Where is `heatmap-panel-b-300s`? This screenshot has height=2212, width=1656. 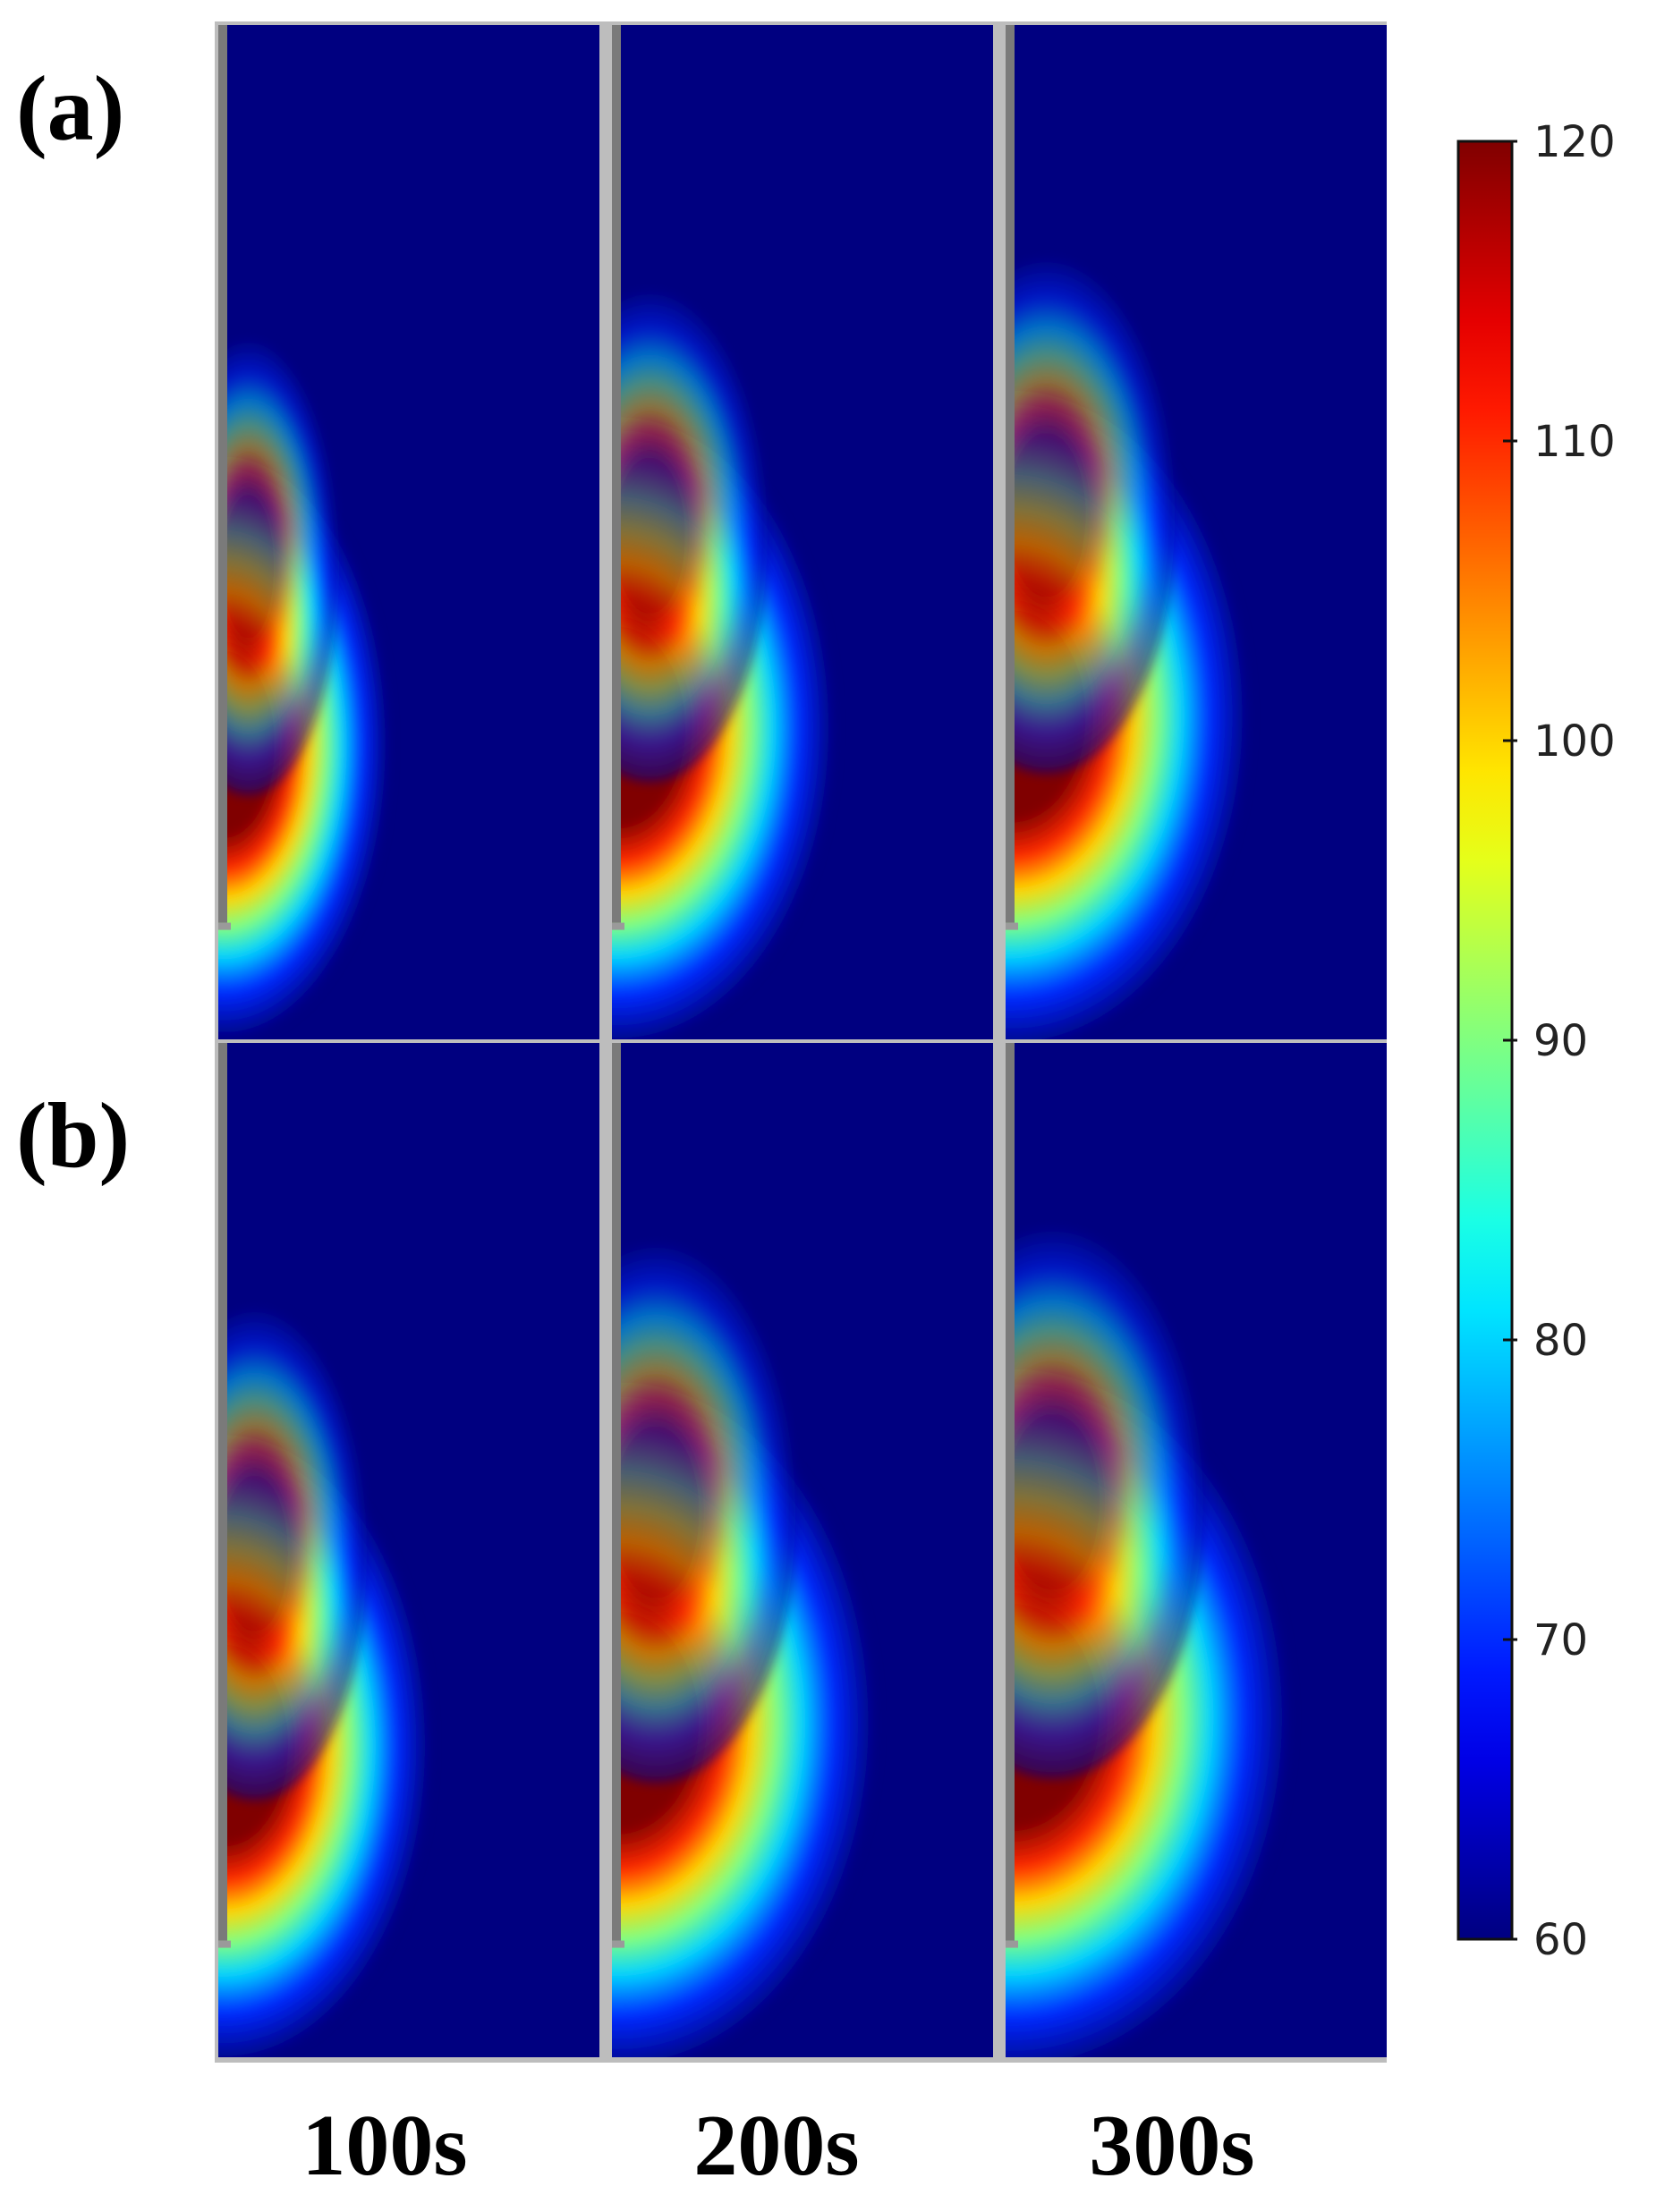 heatmap-panel-b-300s is located at coordinates (1196, 1550).